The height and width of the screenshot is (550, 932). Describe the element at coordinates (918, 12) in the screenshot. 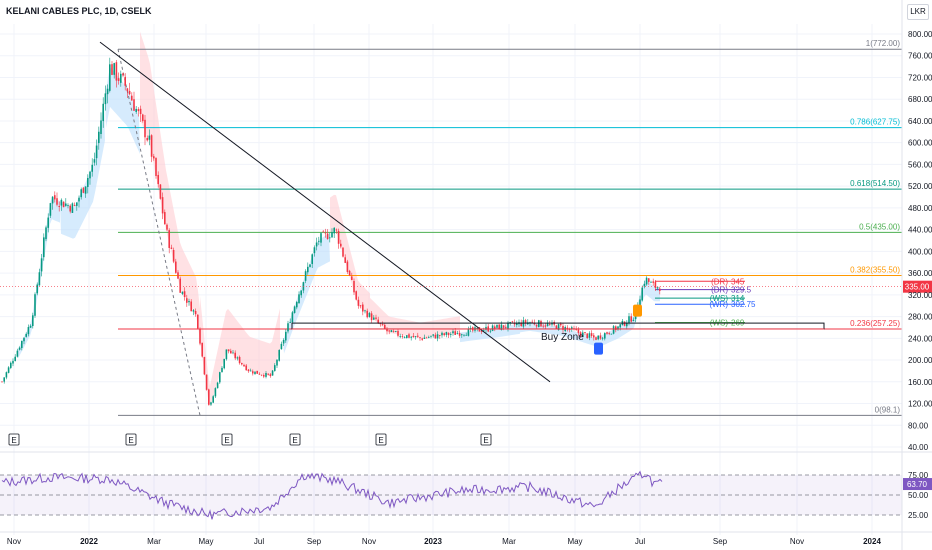

I see `currency-selector: LKR` at that location.